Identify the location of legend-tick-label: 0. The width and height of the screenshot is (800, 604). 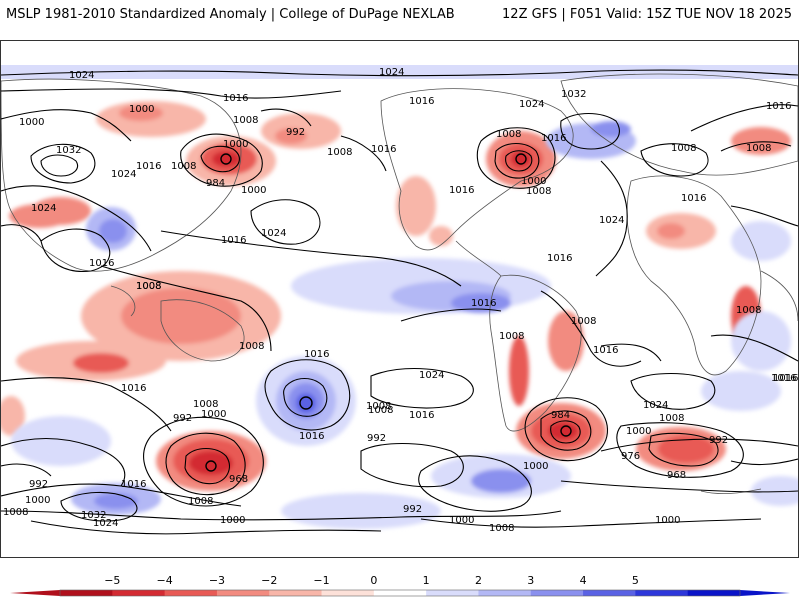
(373, 580).